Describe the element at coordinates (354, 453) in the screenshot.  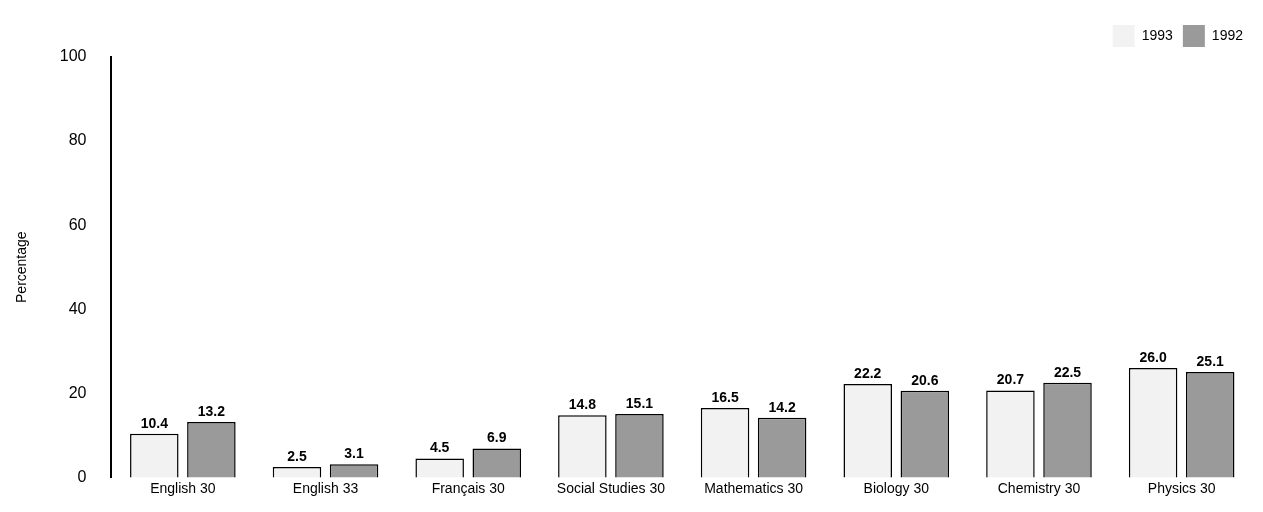
I see `data-label: 3.1` at that location.